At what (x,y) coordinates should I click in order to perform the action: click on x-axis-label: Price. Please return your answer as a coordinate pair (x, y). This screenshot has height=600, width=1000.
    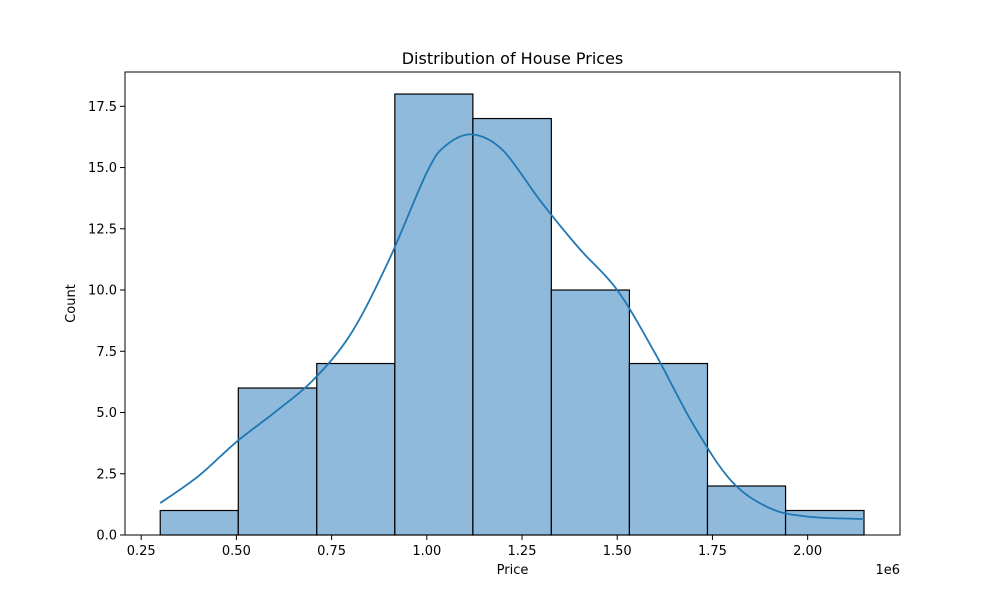
    Looking at the image, I should click on (513, 570).